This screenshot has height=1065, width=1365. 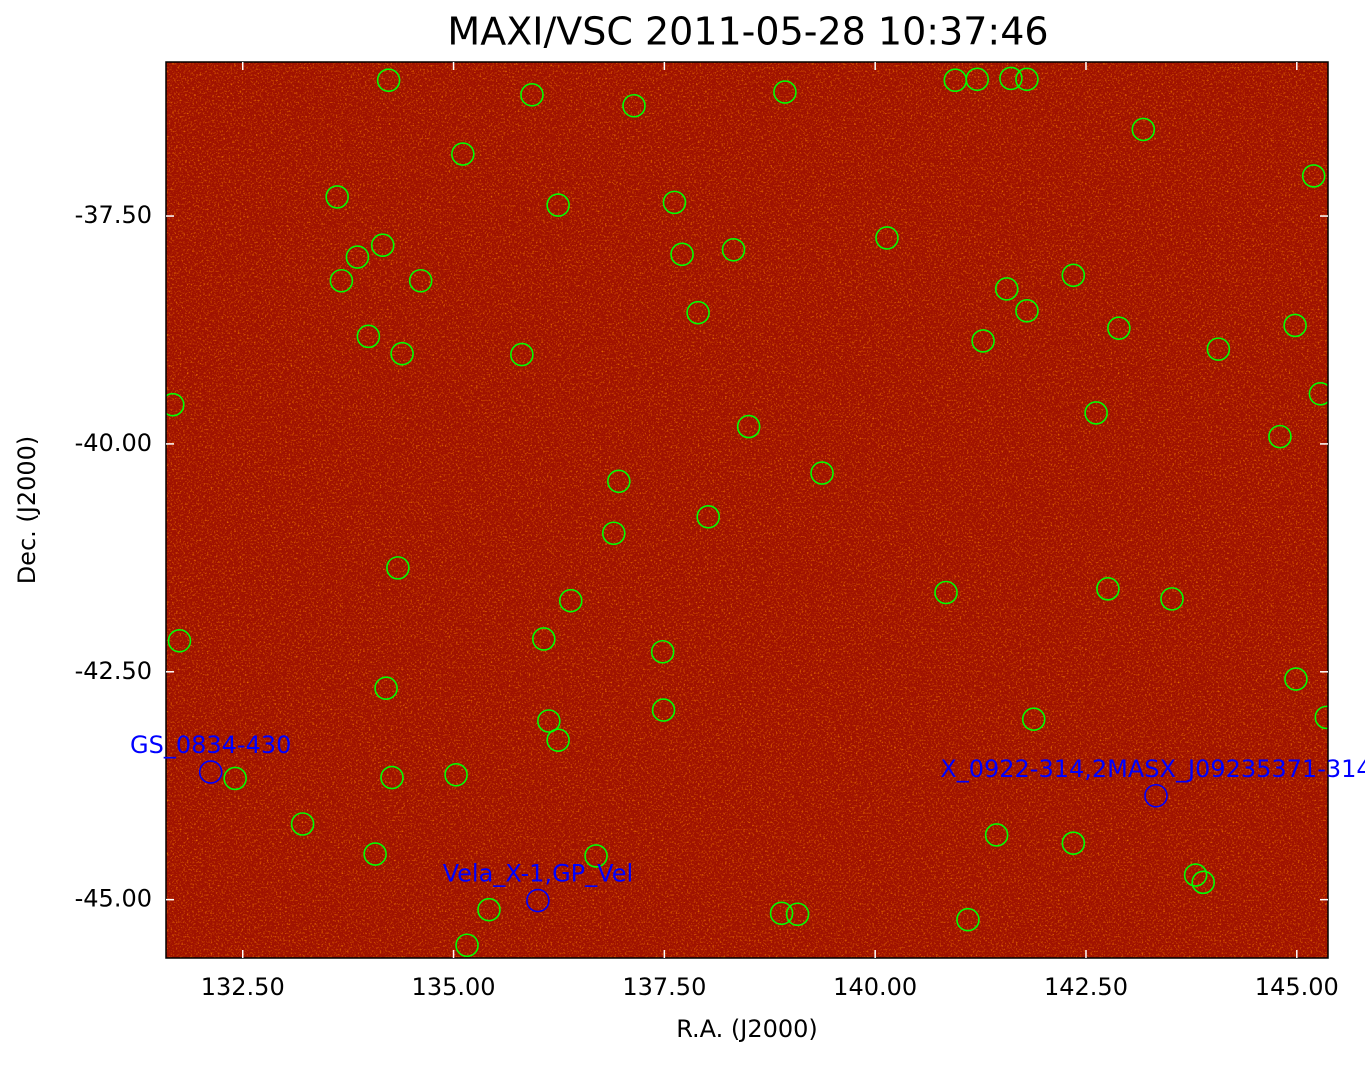 What do you see at coordinates (1297, 987) in the screenshot?
I see `x-tick-label: 145.00` at bounding box center [1297, 987].